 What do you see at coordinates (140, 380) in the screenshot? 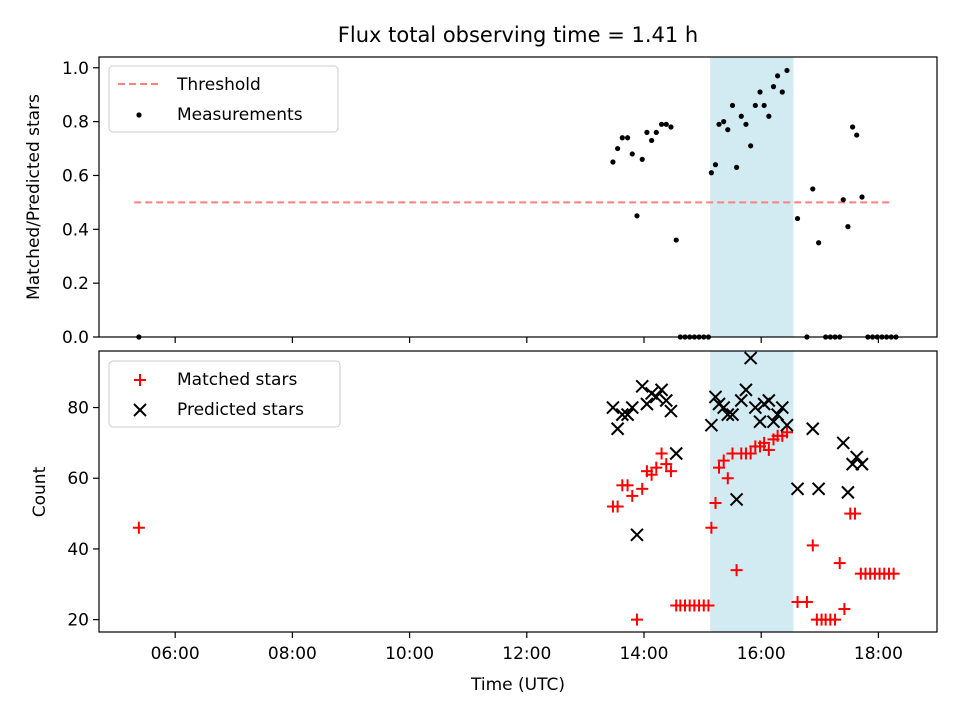
I see `legend-matched-swatch` at bounding box center [140, 380].